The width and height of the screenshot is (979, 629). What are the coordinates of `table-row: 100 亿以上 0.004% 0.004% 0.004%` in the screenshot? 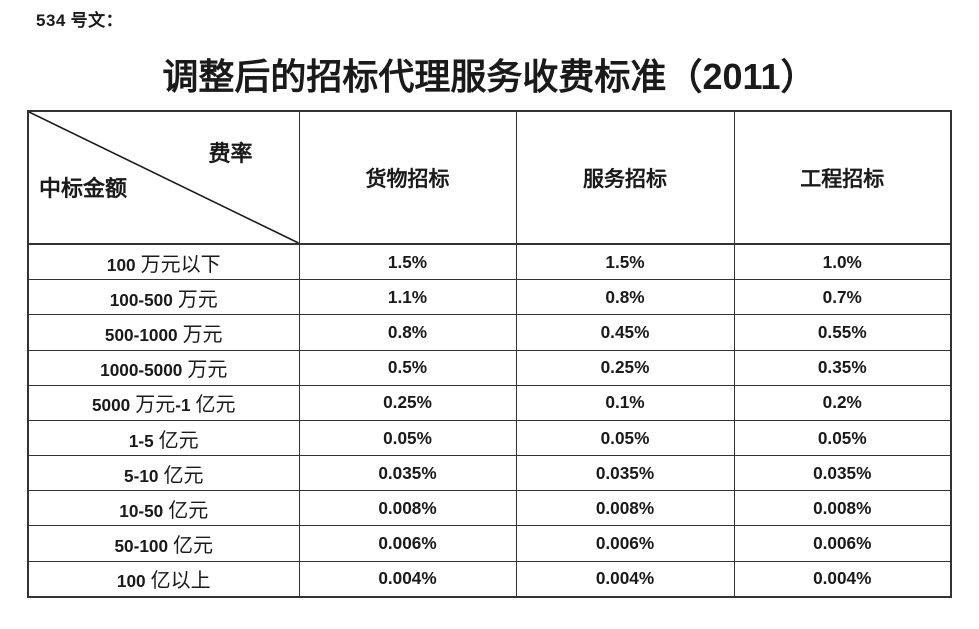 It's located at (489, 579).